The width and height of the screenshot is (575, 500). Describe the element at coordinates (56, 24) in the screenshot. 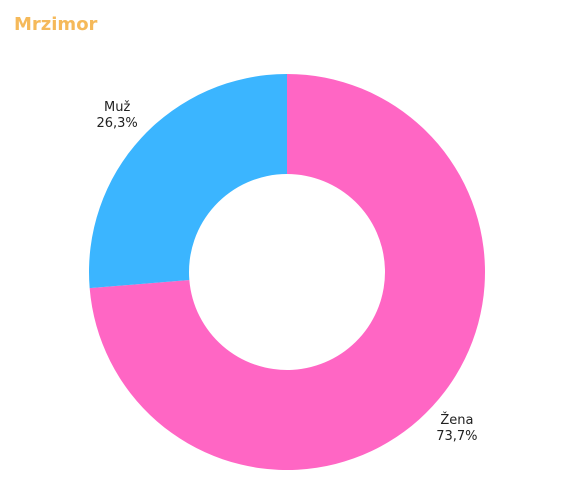

I see `chart-title: Mrzimor` at that location.